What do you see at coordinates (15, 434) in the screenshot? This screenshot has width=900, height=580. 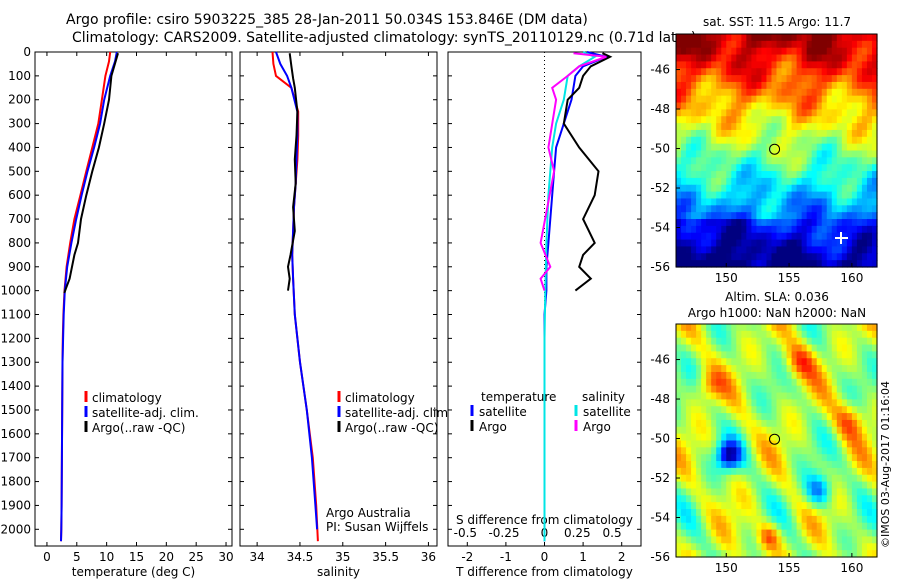 I see `y-tick-label: 1600` at bounding box center [15, 434].